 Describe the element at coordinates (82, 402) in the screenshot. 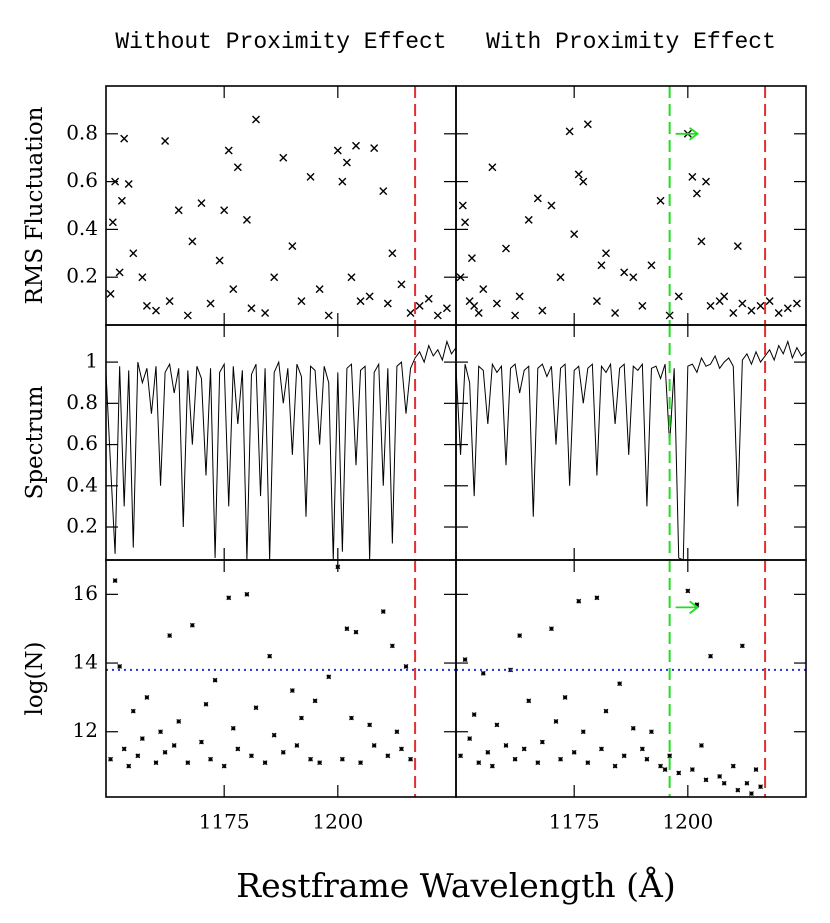

I see `y-tick-label: 0.8` at that location.